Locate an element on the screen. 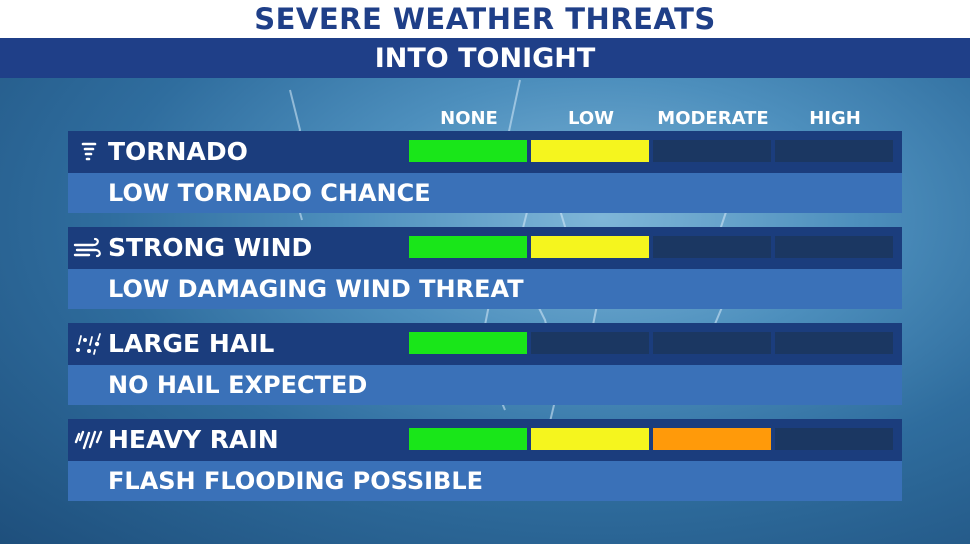 This screenshot has height=544, width=970. rain-icon is located at coordinates (88, 440).